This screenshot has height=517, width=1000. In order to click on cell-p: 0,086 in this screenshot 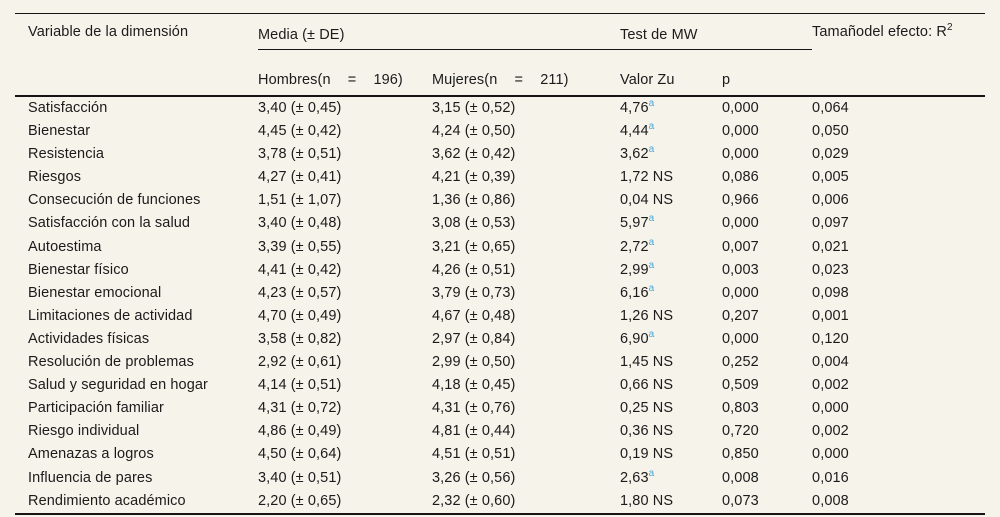, I will do `click(740, 177)`.